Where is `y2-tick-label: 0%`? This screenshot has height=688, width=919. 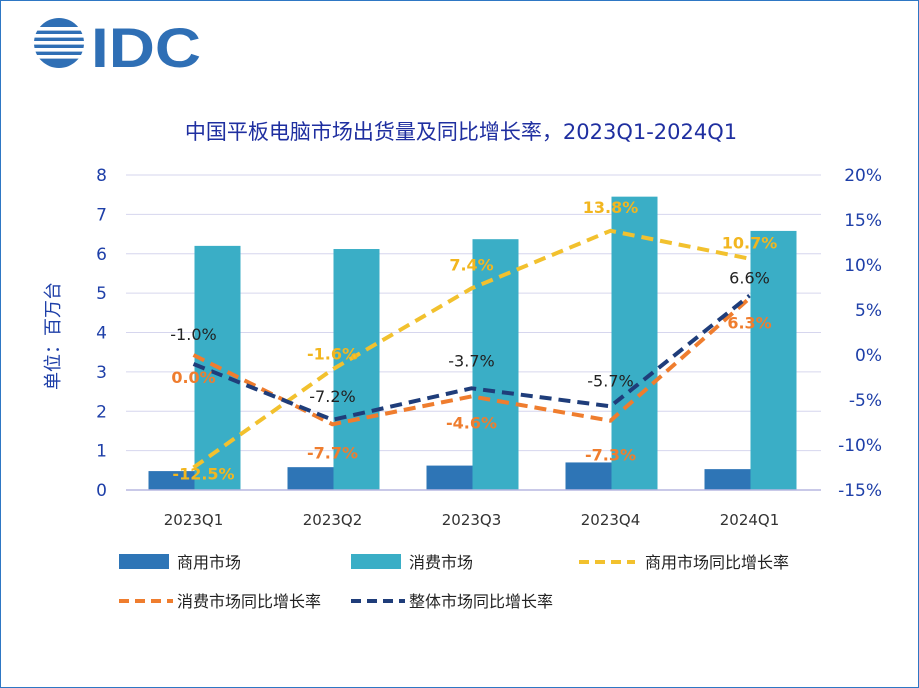
y2-tick-label: 0% is located at coordinates (868, 356).